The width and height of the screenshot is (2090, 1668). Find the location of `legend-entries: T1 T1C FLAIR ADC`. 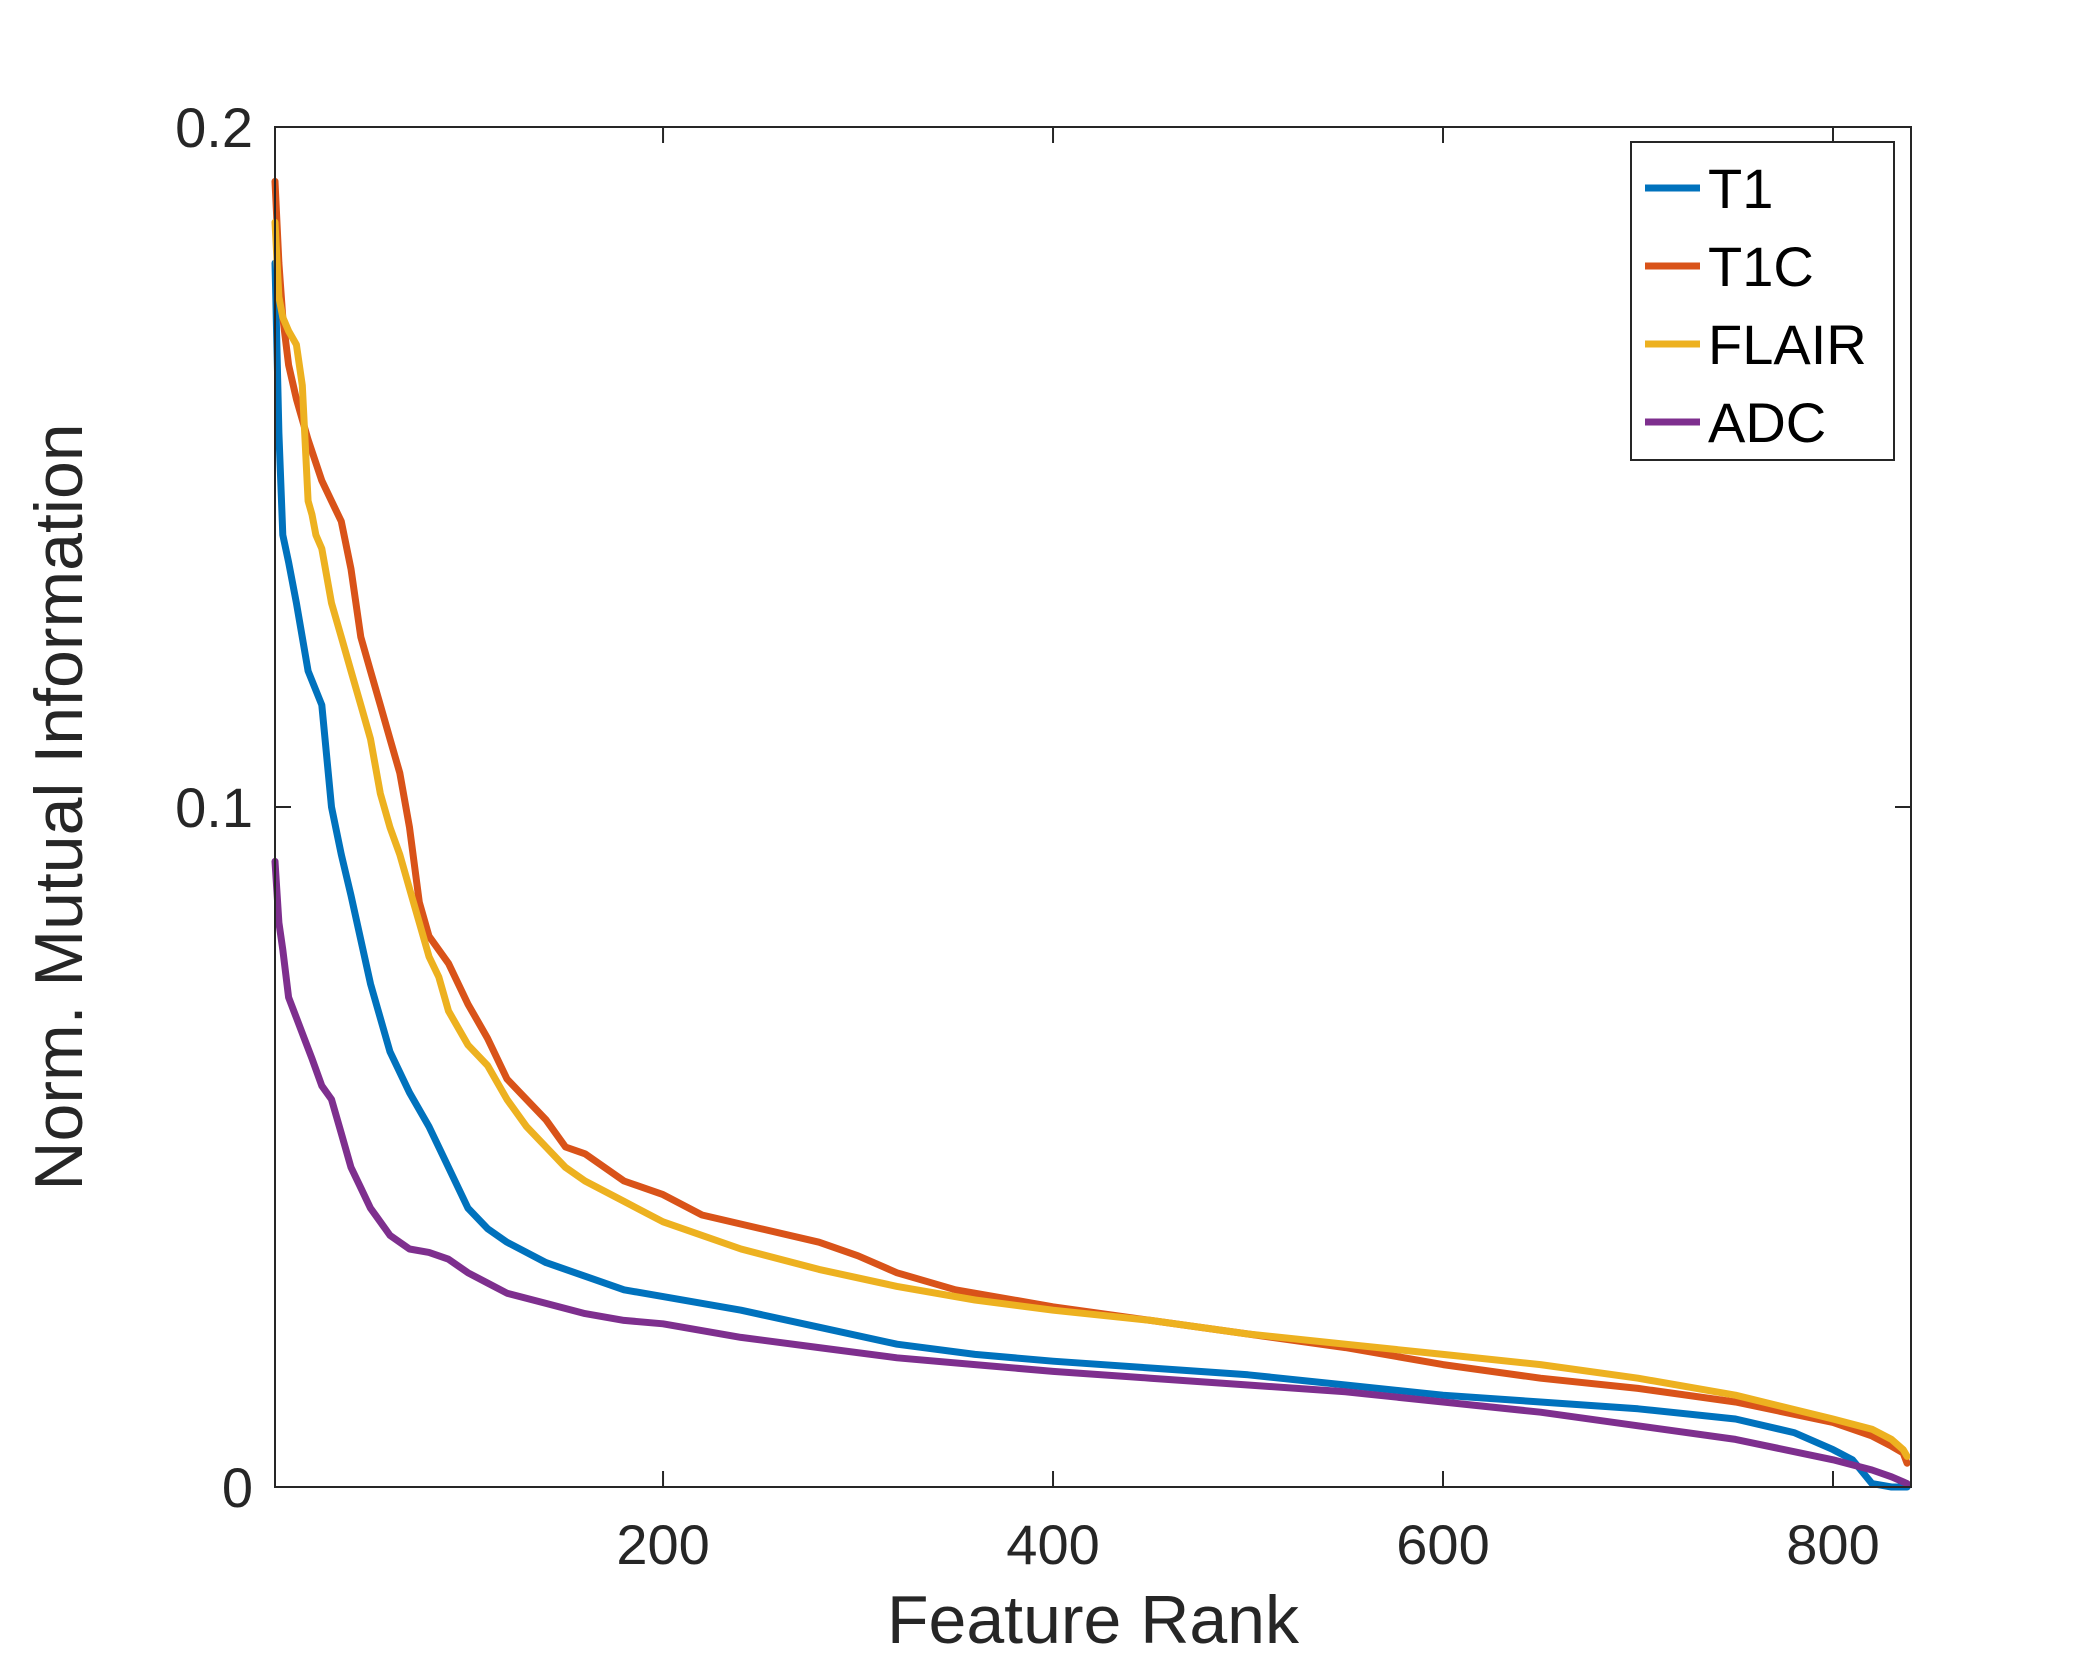

legend-entries: T1 T1C FLAIR ADC is located at coordinates (1756, 305).